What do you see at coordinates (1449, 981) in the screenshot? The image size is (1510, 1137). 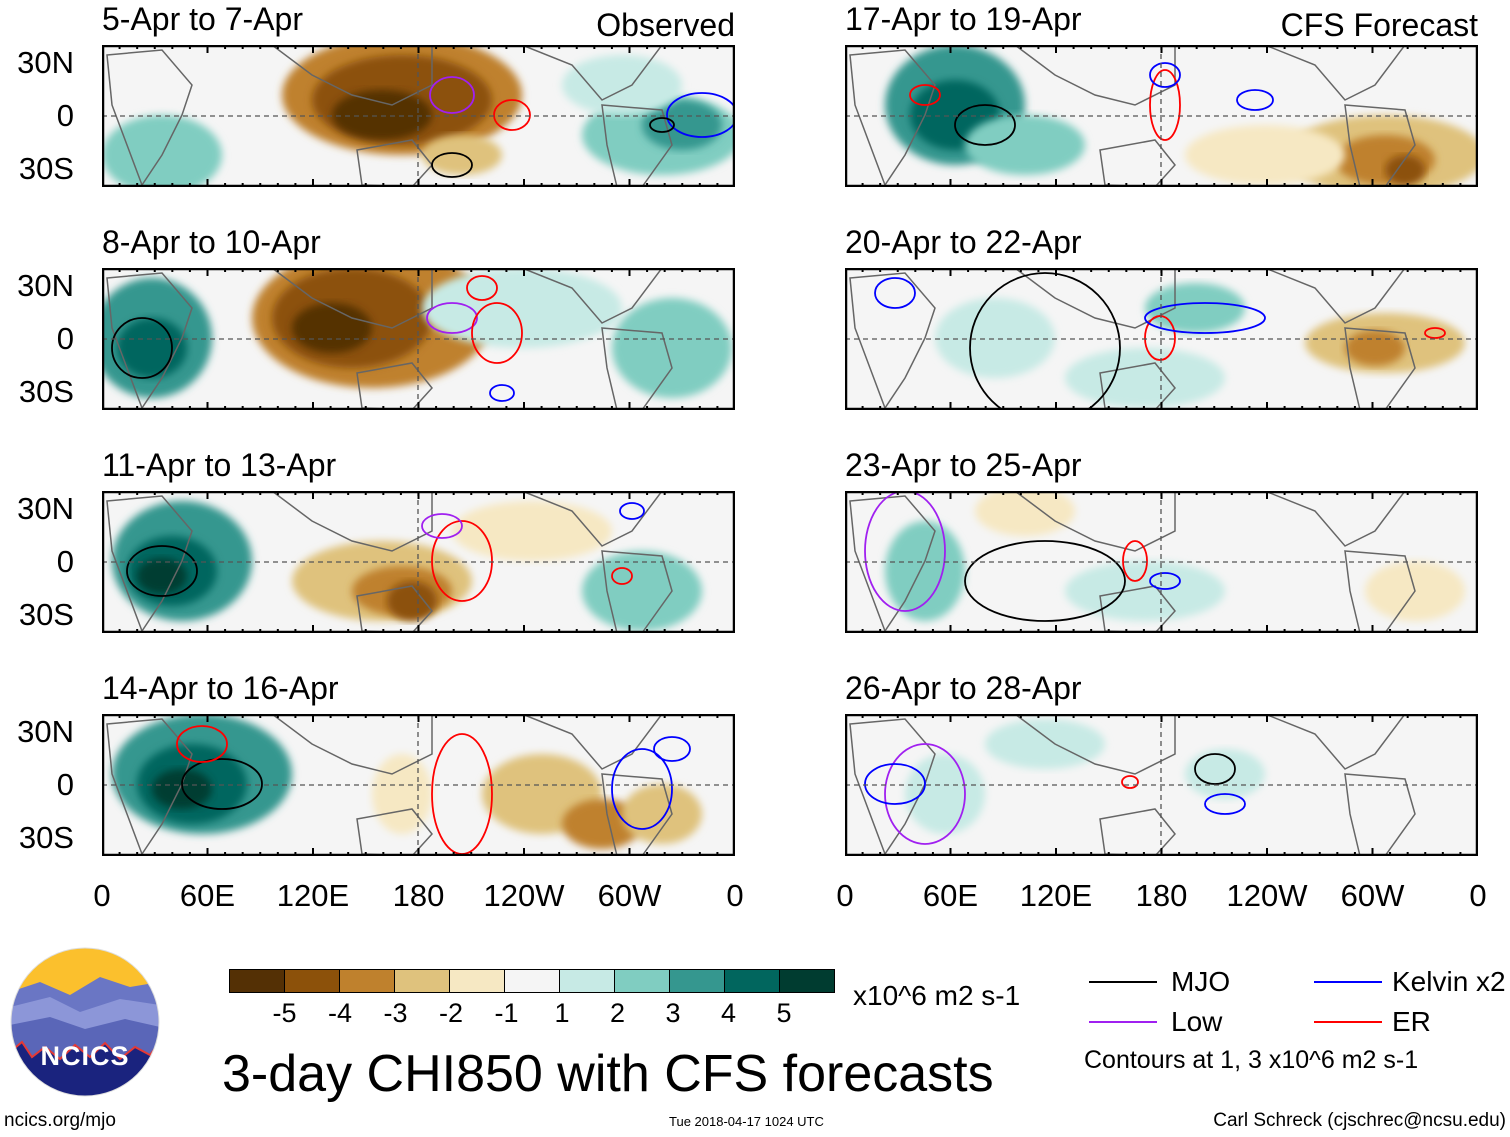 I see `legend-label-kelvin: Kelvin x2` at bounding box center [1449, 981].